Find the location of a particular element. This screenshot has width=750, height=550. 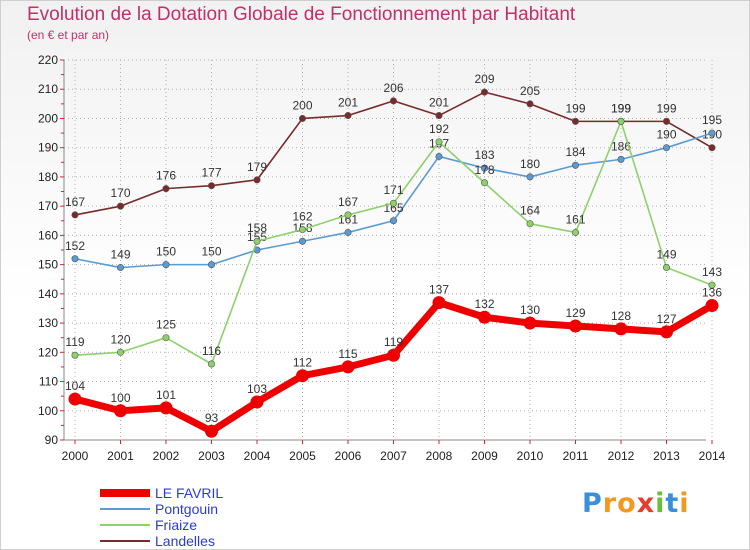

data-label: 209 is located at coordinates (484, 79).